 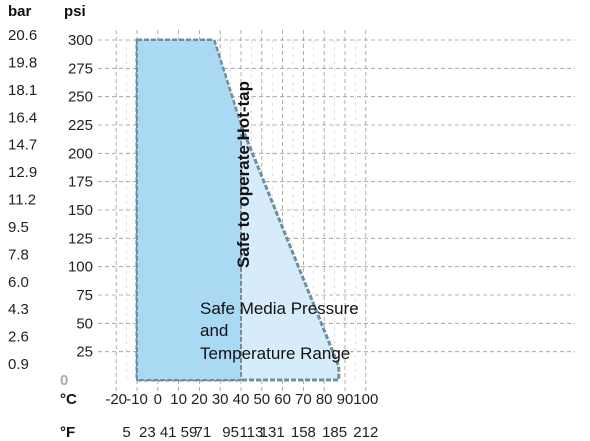 What do you see at coordinates (64, 380) in the screenshot?
I see `y-zero-label: 0` at bounding box center [64, 380].